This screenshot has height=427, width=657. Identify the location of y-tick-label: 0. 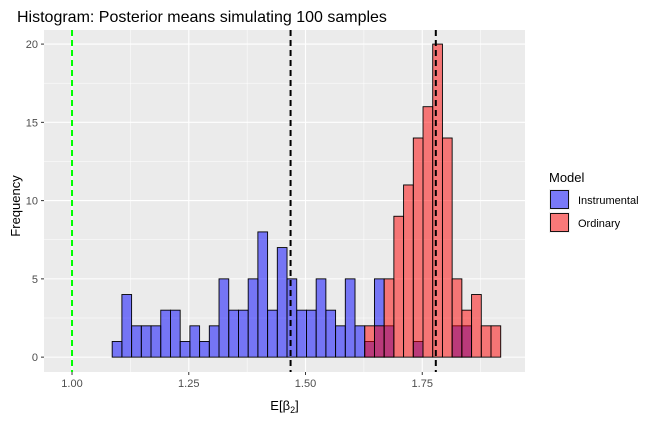
(35, 358).